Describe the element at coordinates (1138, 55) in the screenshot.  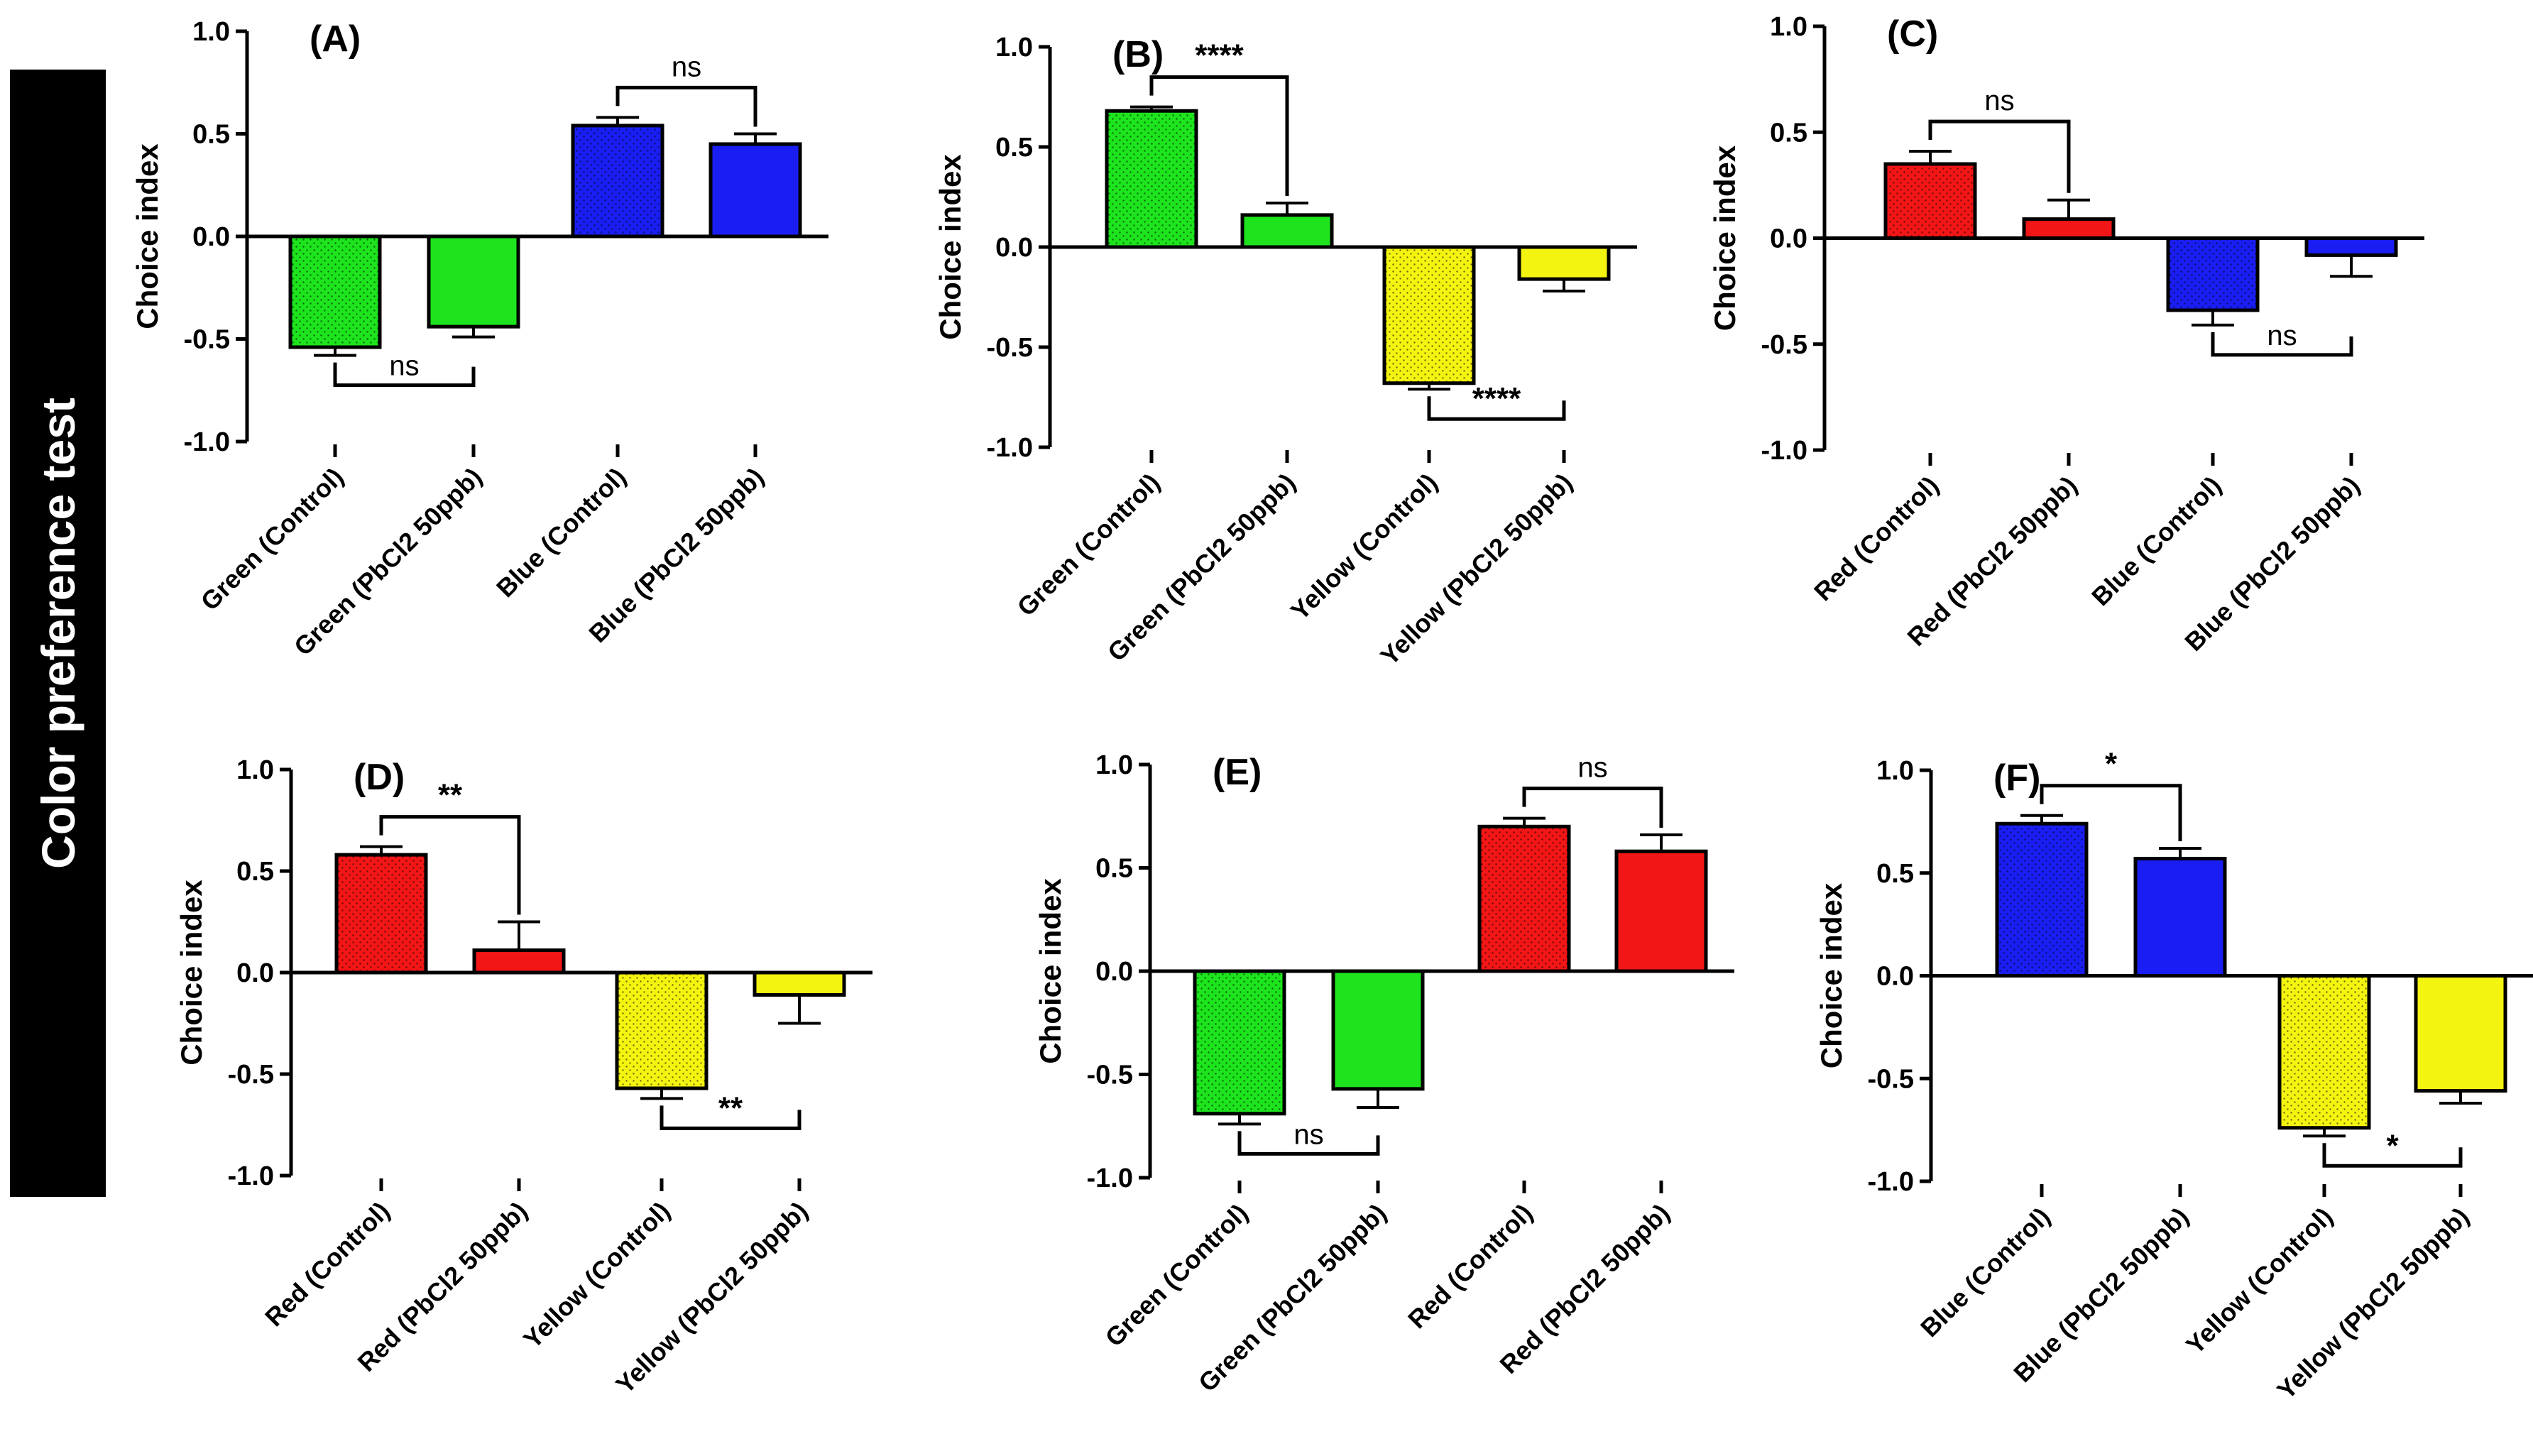
I see `panel-label: (B)` at that location.